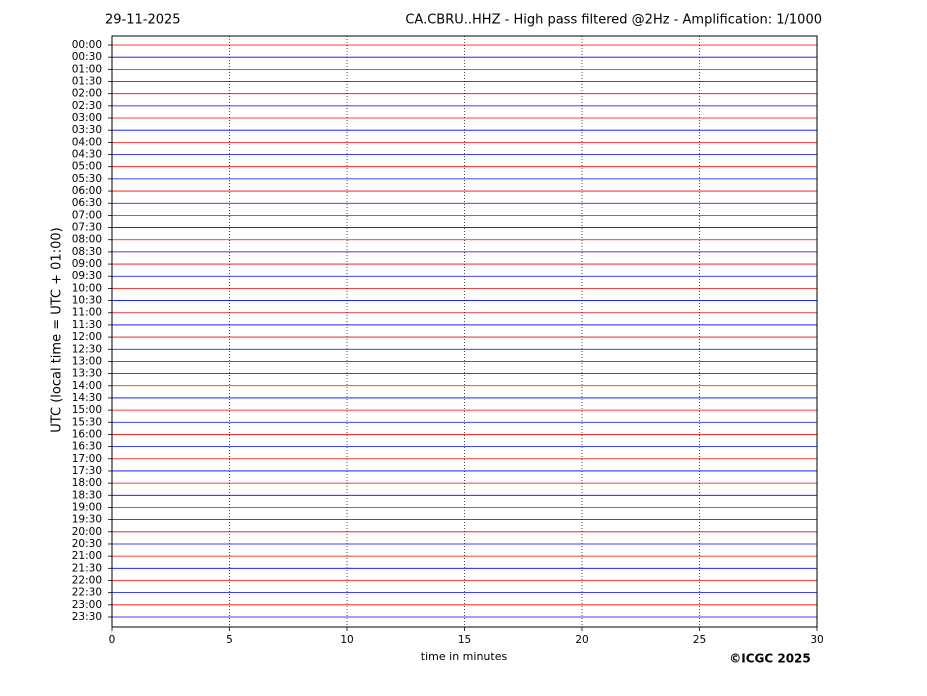 The height and width of the screenshot is (696, 927). What do you see at coordinates (87, 434) in the screenshot?
I see `y-tick-label: 16:00` at bounding box center [87, 434].